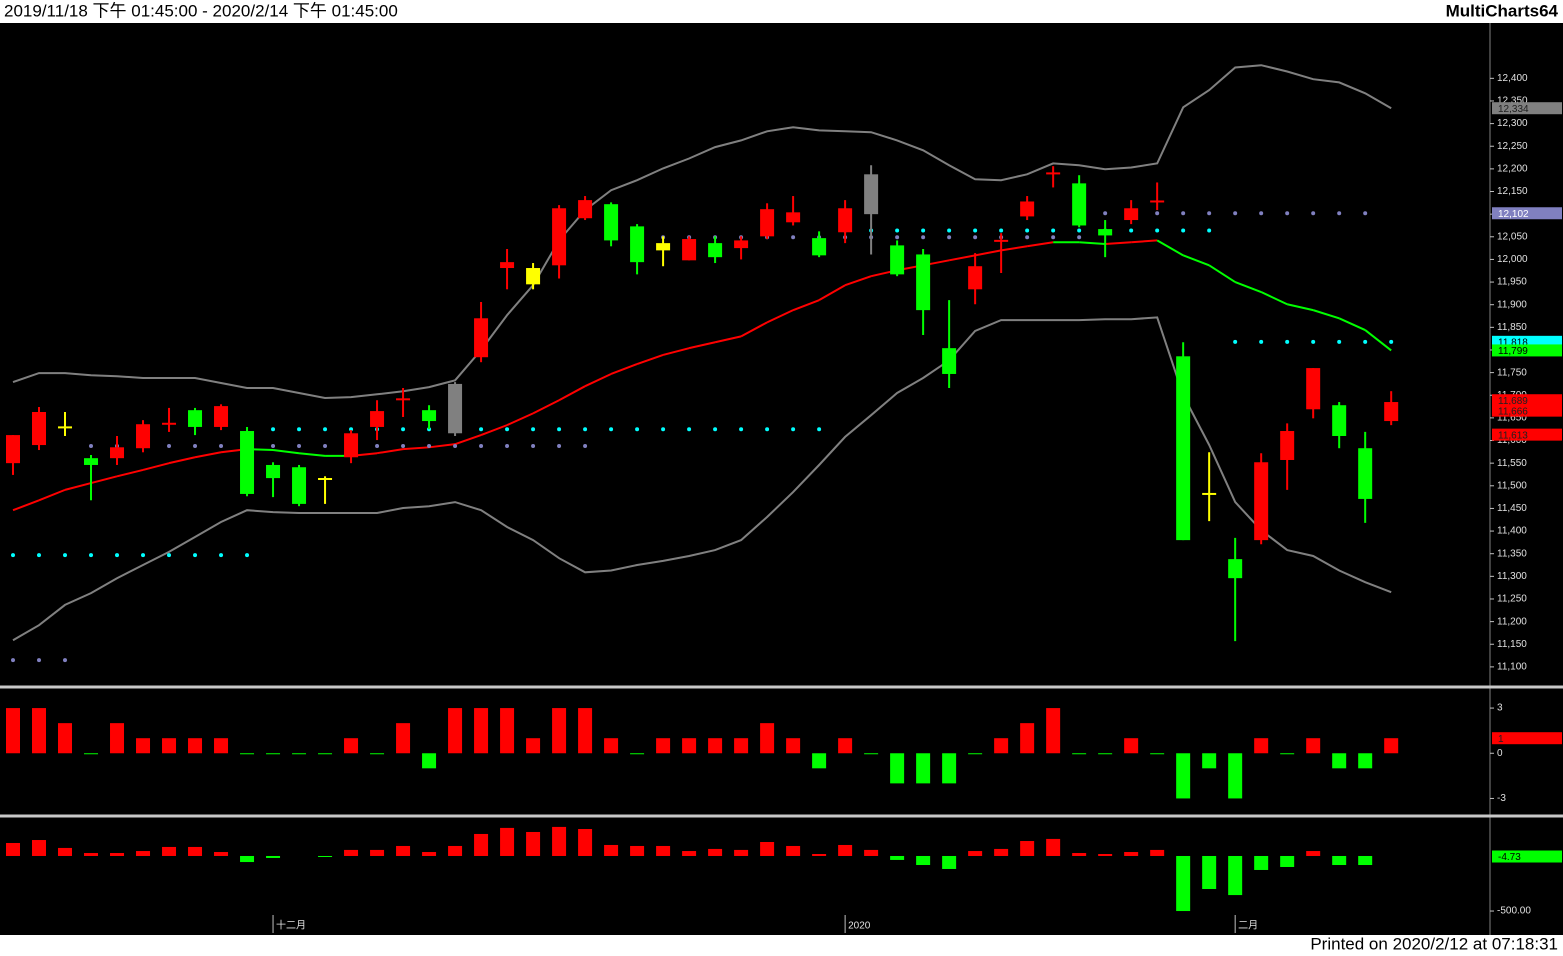 Image resolution: width=1563 pixels, height=956 pixels. Describe the element at coordinates (1512, 78) in the screenshot. I see `y-tick-label: 12,400` at that location.